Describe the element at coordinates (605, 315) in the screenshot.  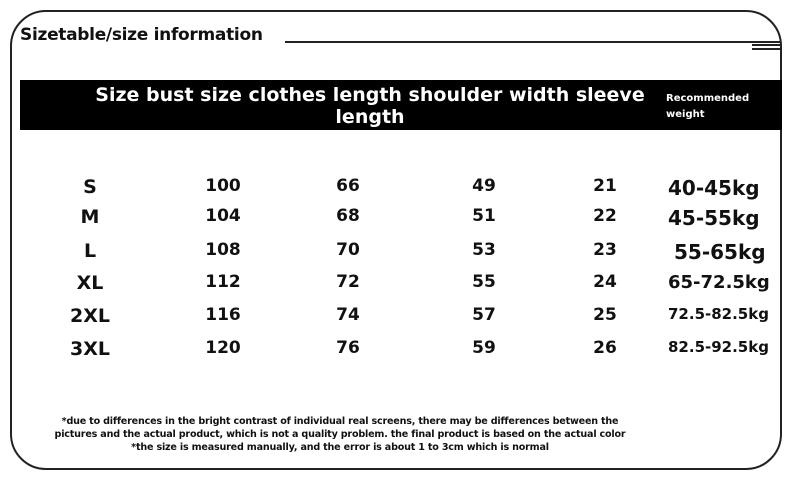
I see `cell-sleeve-length: 25` at that location.